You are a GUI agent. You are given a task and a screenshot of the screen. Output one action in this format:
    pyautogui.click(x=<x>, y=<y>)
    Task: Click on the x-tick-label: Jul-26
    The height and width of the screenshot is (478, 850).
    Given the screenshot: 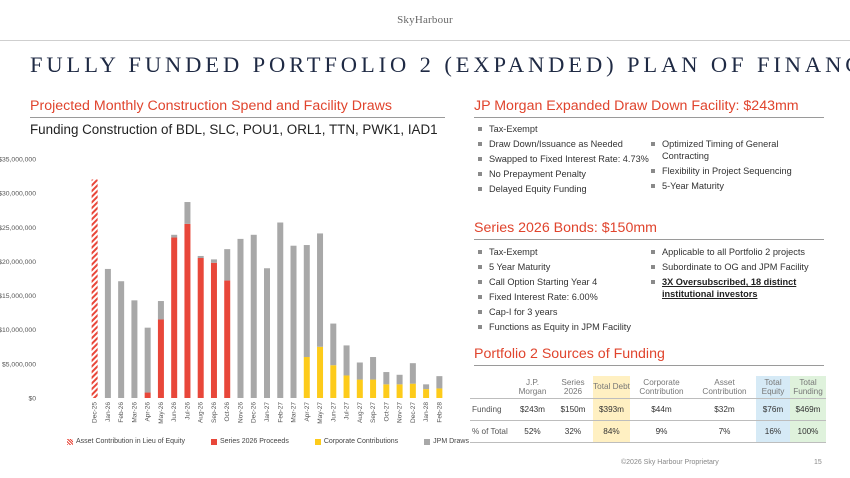 What is the action you would take?
    pyautogui.click(x=187, y=411)
    